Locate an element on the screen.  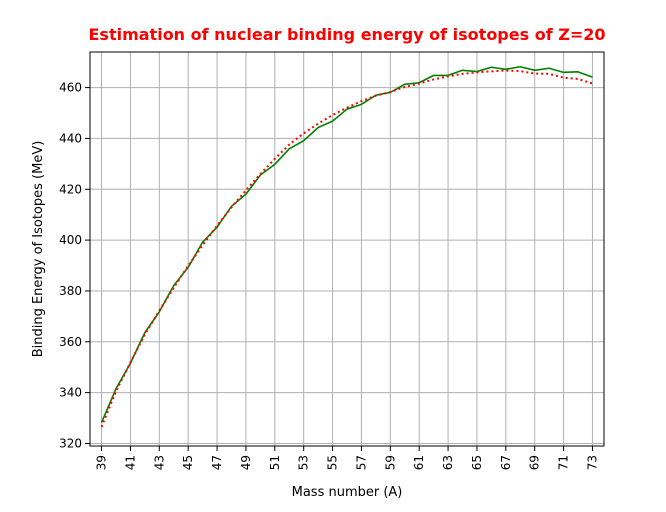
x-tick-label: 61 is located at coordinates (419, 462).